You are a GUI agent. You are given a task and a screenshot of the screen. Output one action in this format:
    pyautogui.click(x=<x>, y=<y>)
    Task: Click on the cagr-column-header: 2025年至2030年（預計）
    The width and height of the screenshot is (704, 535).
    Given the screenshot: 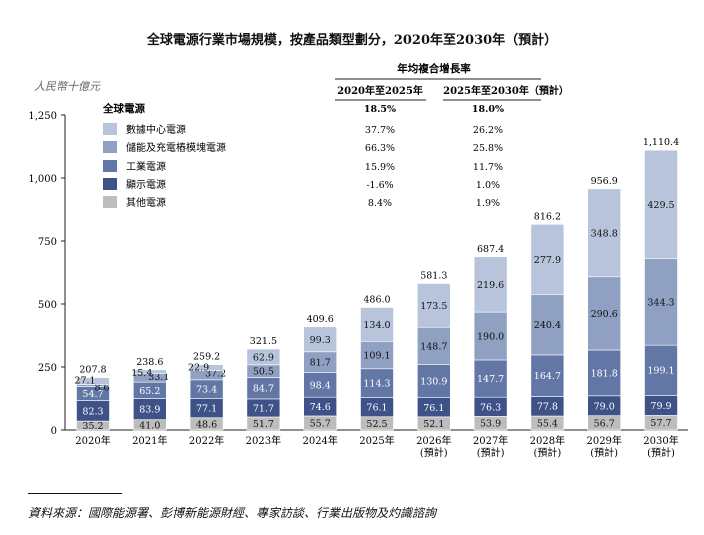 What is the action you would take?
    pyautogui.click(x=506, y=90)
    